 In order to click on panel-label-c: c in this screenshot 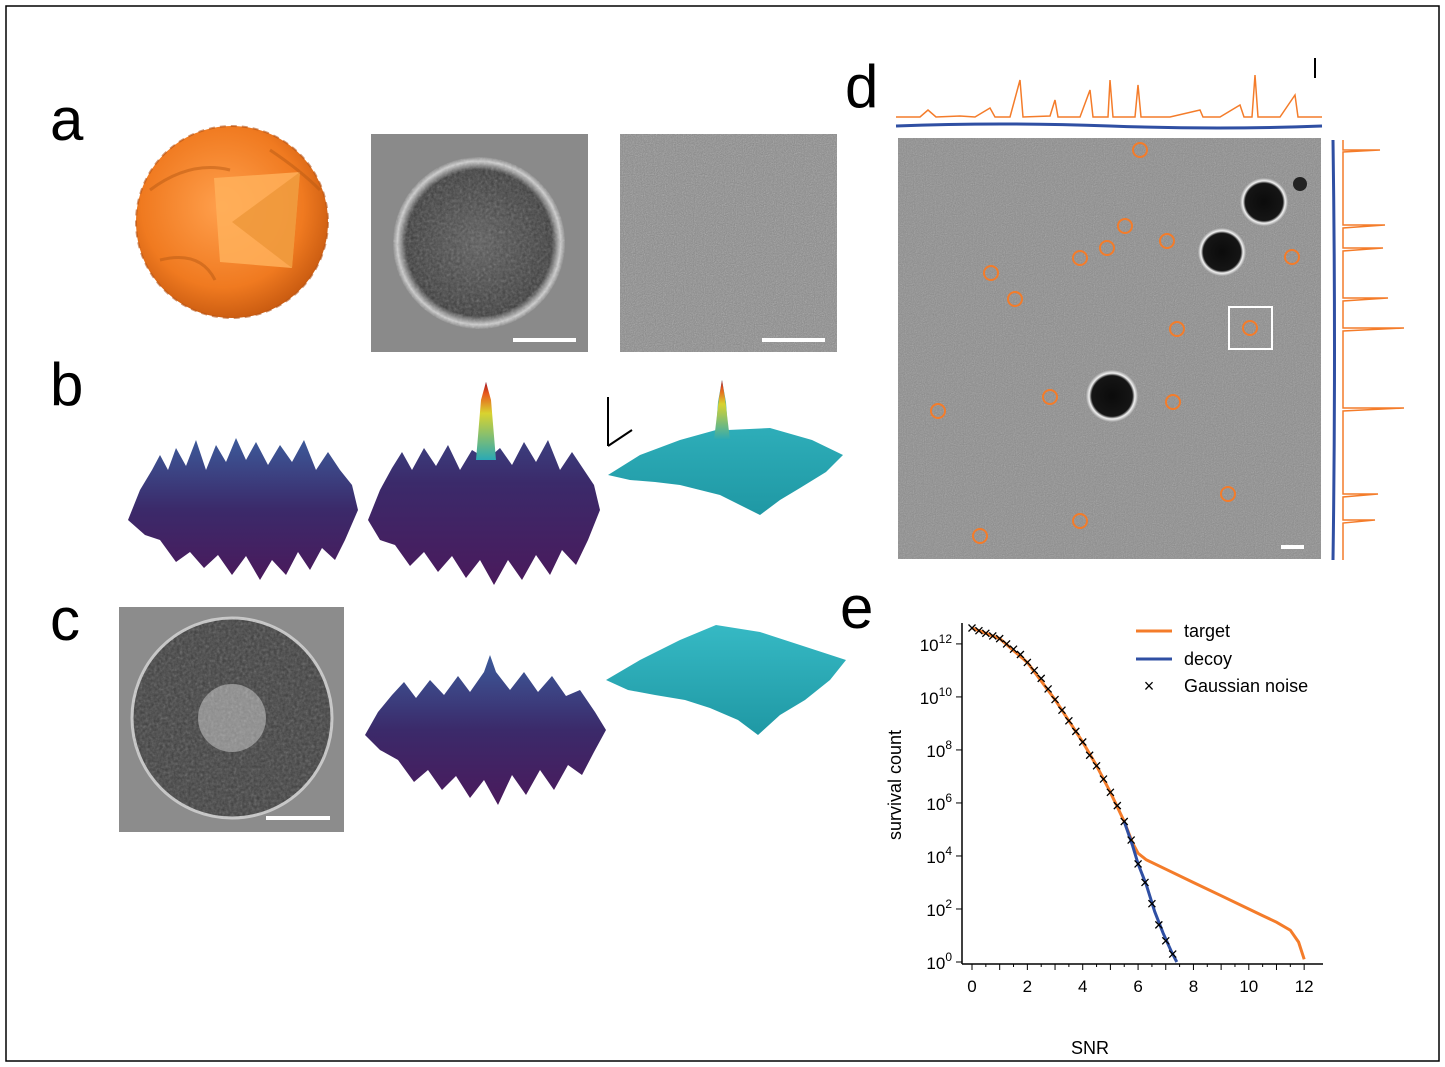, I will do `click(65, 619)`.